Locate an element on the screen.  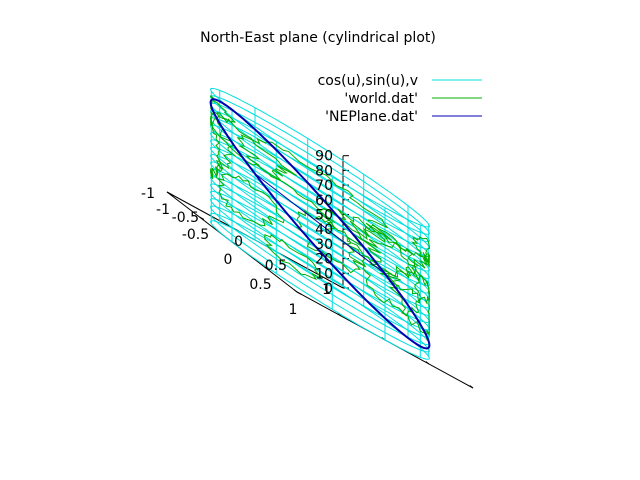
z-tick-label: 40 is located at coordinates (324, 230).